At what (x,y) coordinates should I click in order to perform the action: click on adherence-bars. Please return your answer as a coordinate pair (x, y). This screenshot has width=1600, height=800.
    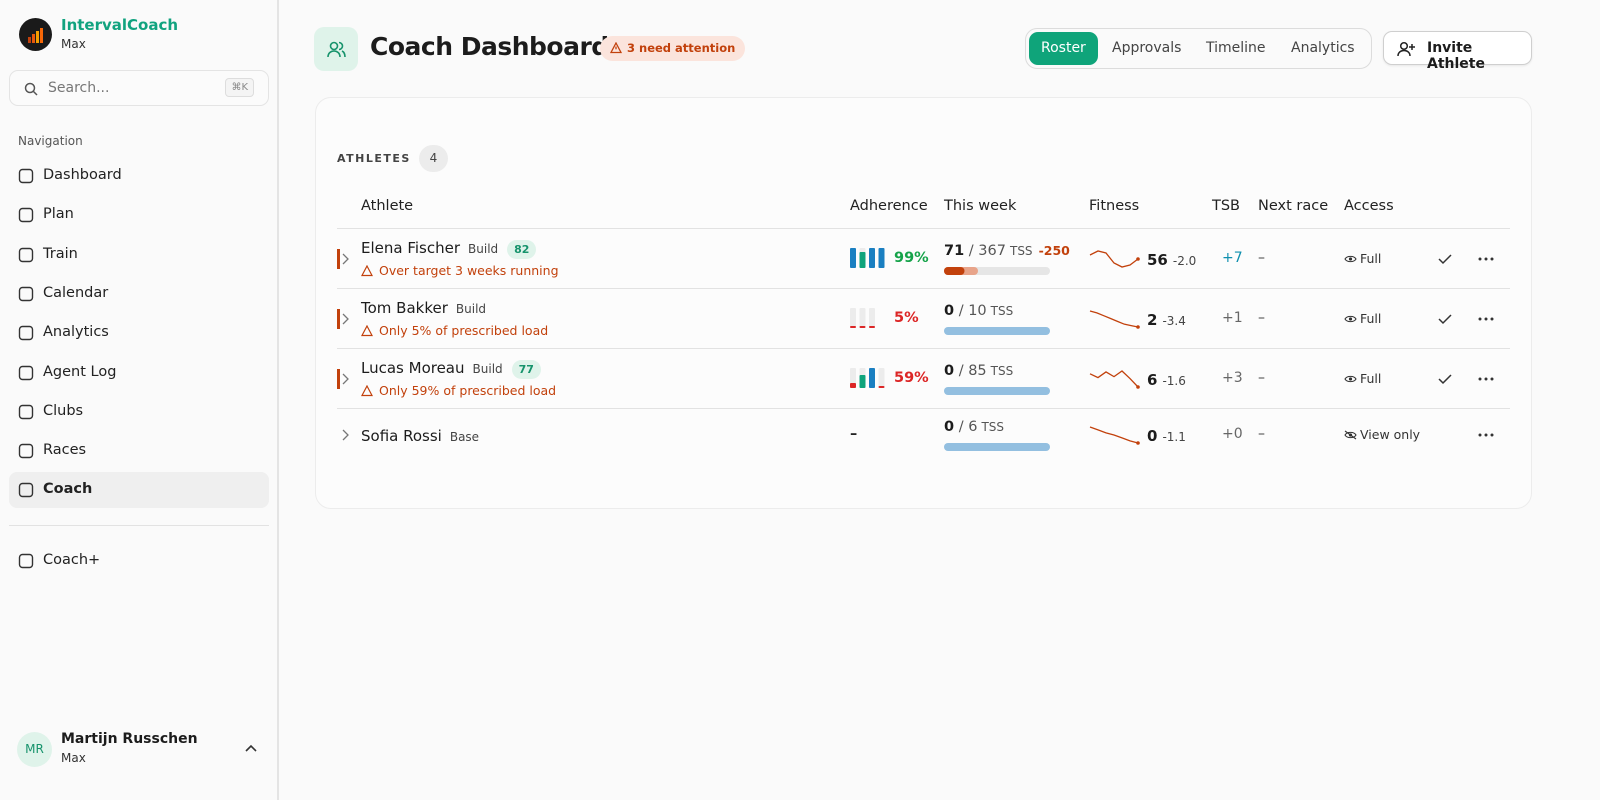
    Looking at the image, I should click on (862, 317).